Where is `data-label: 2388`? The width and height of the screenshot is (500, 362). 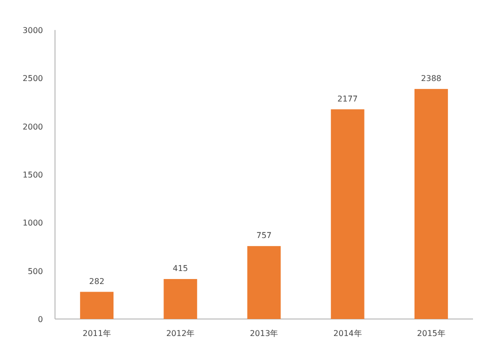
data-label: 2388 is located at coordinates (431, 78).